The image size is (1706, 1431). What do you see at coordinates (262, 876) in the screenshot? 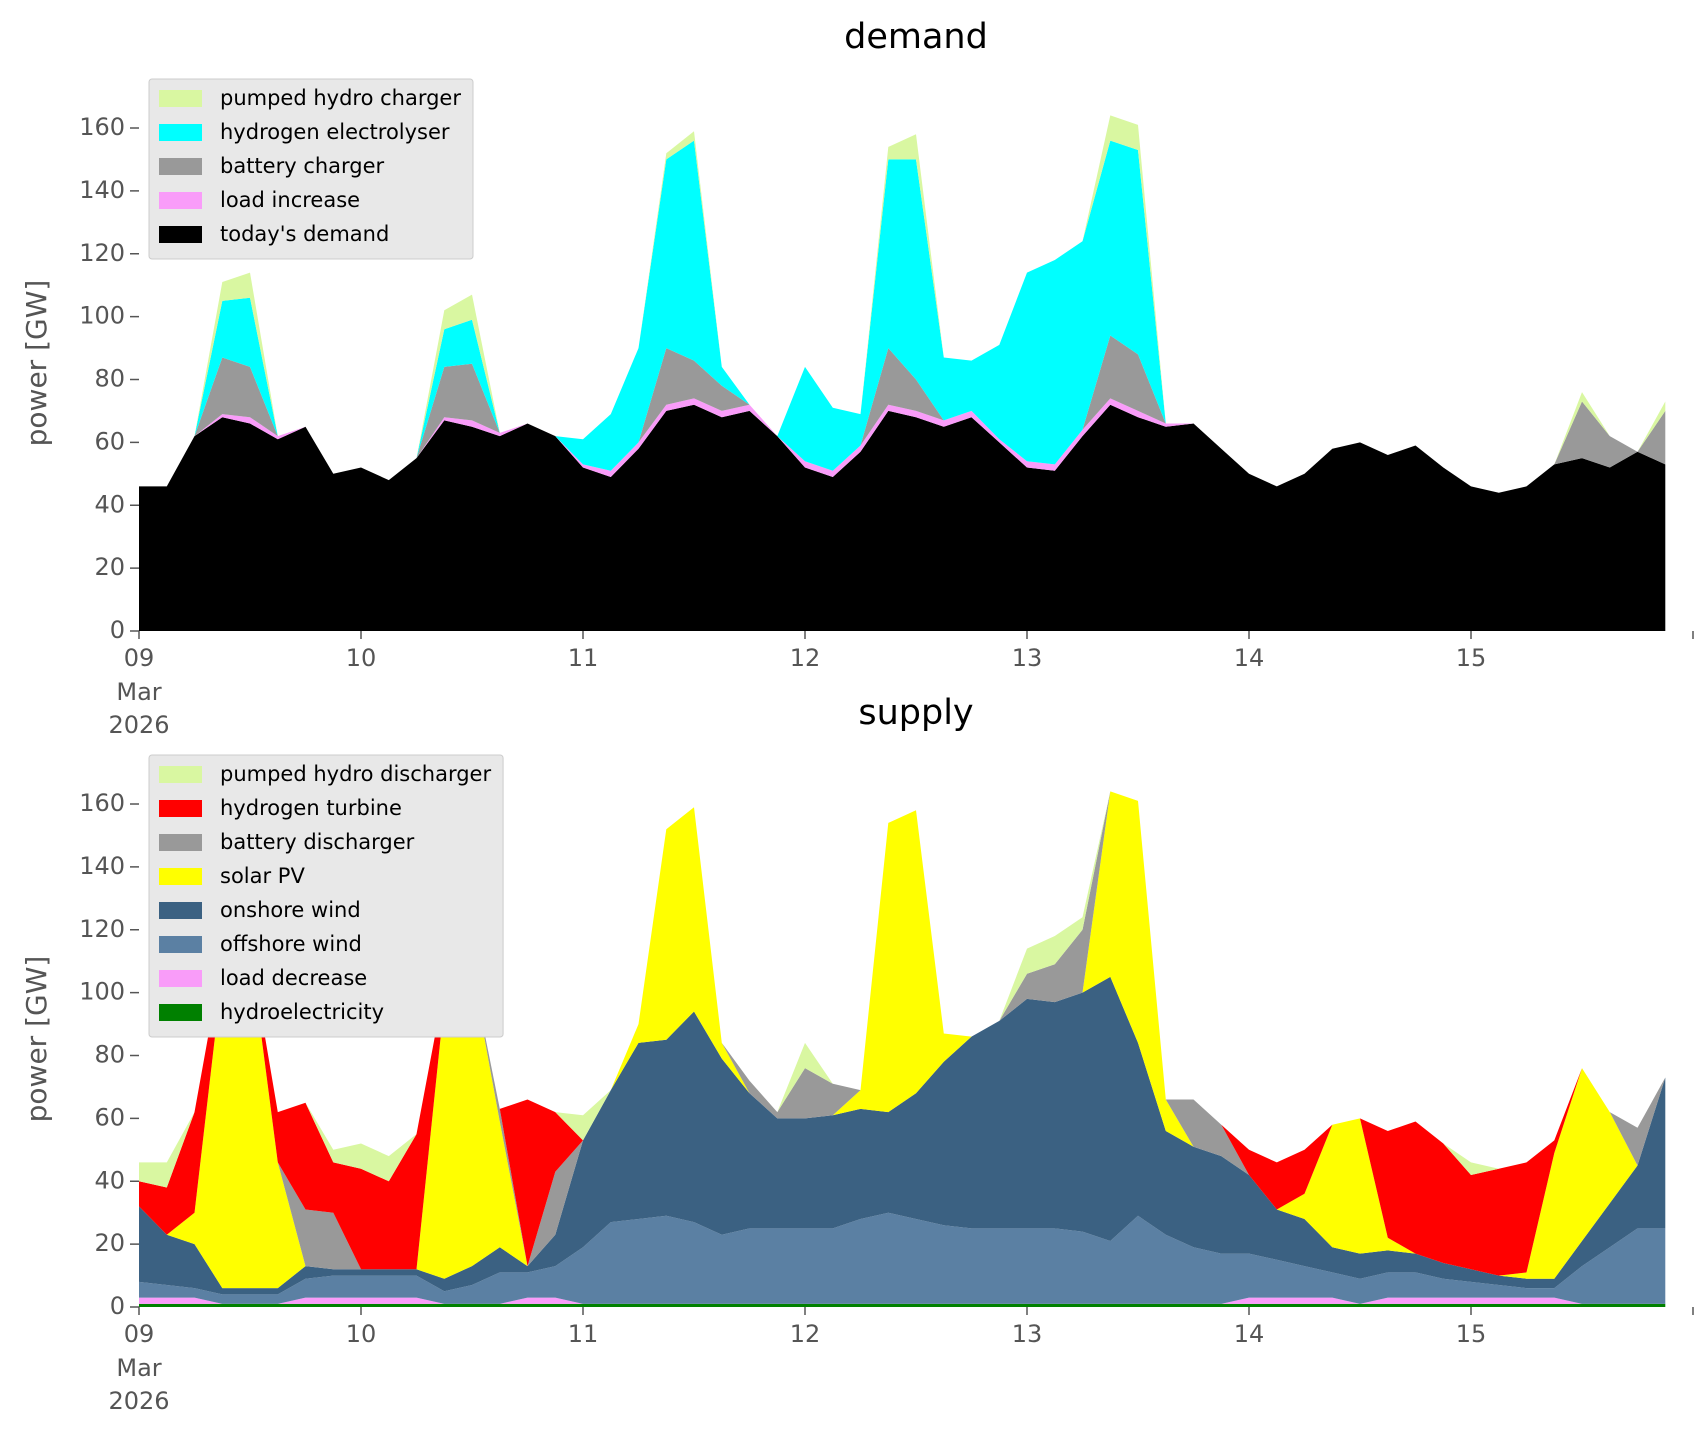
I see `legend-label: solar PV` at bounding box center [262, 876].